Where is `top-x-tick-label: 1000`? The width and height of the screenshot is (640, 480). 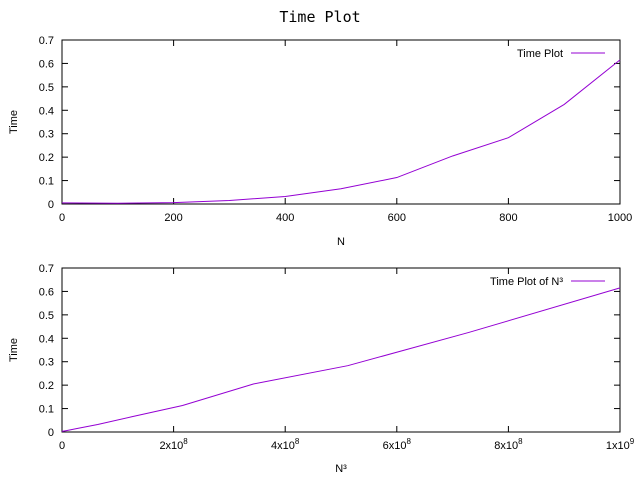
top-x-tick-label: 1000 is located at coordinates (620, 218).